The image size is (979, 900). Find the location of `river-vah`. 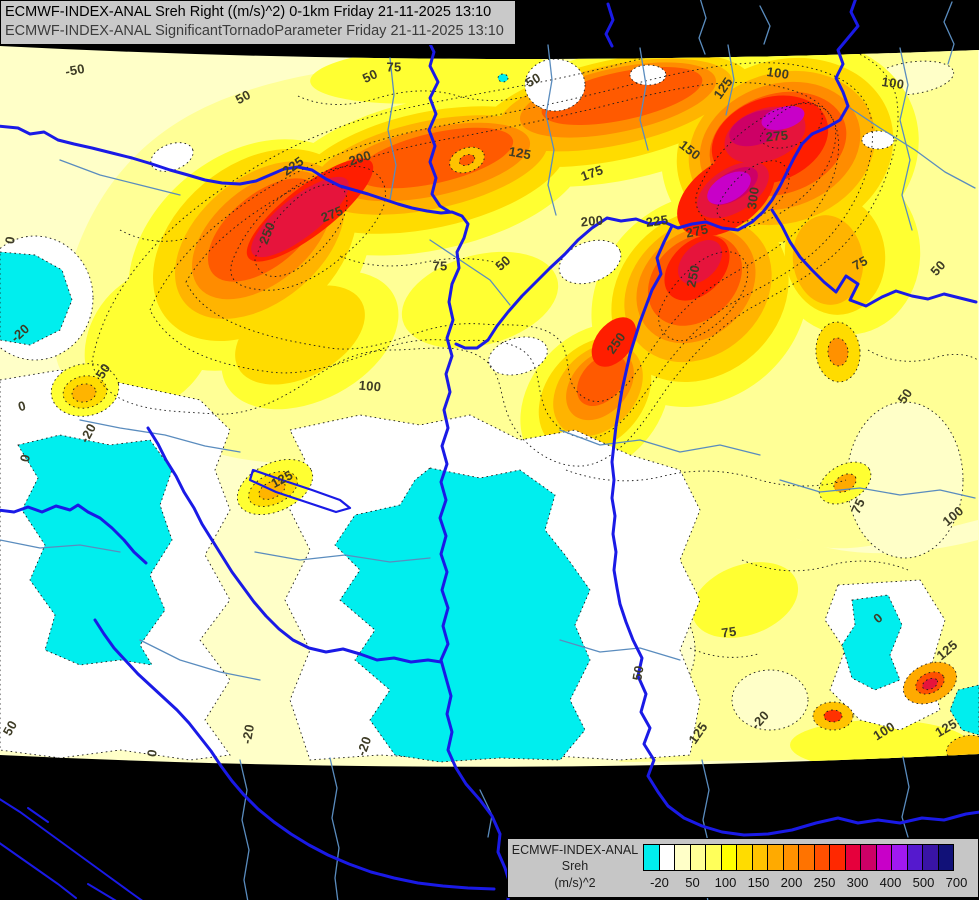

river-vah is located at coordinates (438, 125).